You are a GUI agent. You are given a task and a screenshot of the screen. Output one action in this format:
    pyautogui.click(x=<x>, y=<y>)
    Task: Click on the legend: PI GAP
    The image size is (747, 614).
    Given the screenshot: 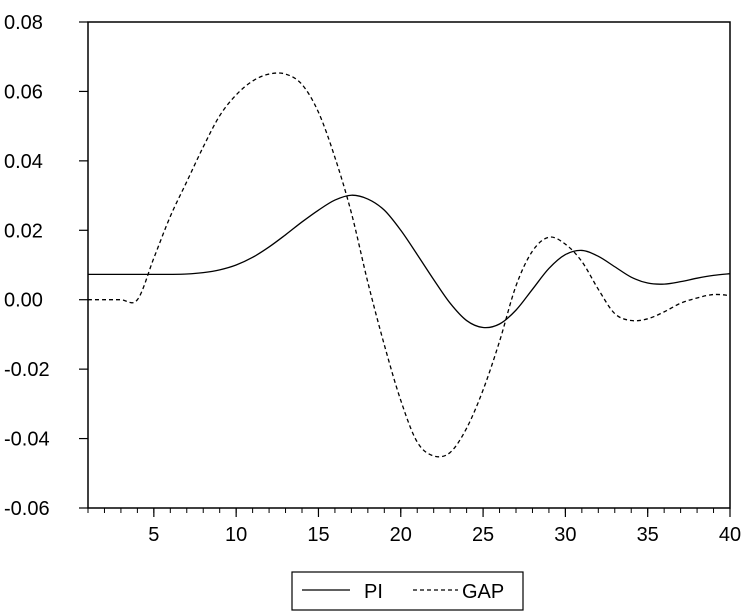 What is the action you would take?
    pyautogui.click(x=407, y=591)
    